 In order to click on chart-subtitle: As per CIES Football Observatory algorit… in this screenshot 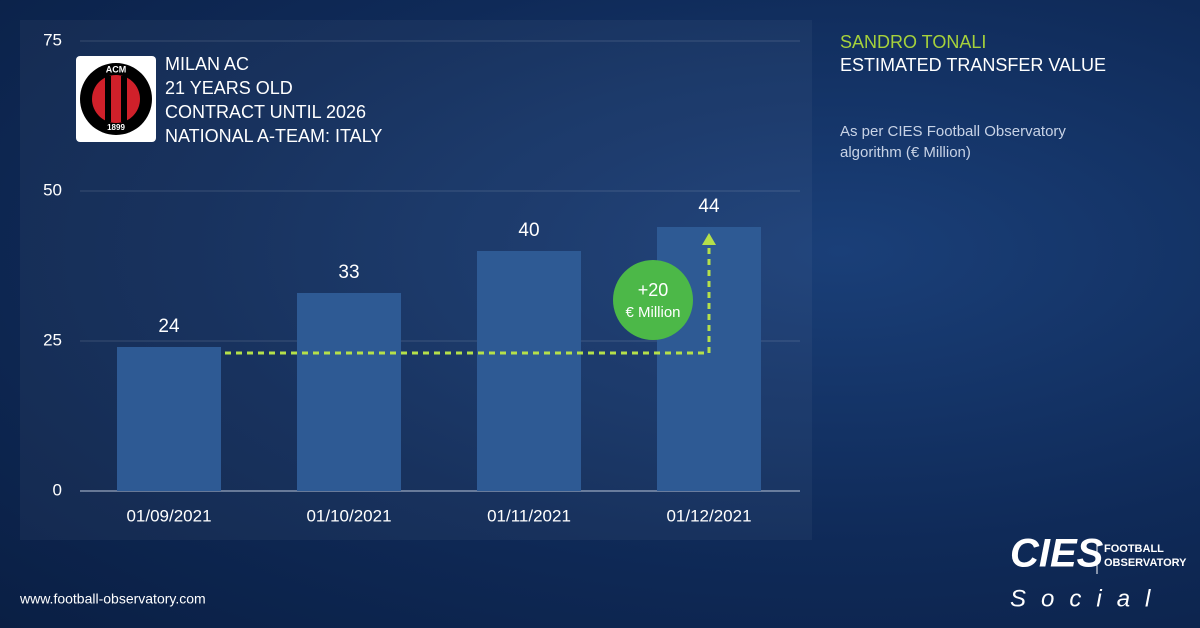, I will do `click(953, 142)`.